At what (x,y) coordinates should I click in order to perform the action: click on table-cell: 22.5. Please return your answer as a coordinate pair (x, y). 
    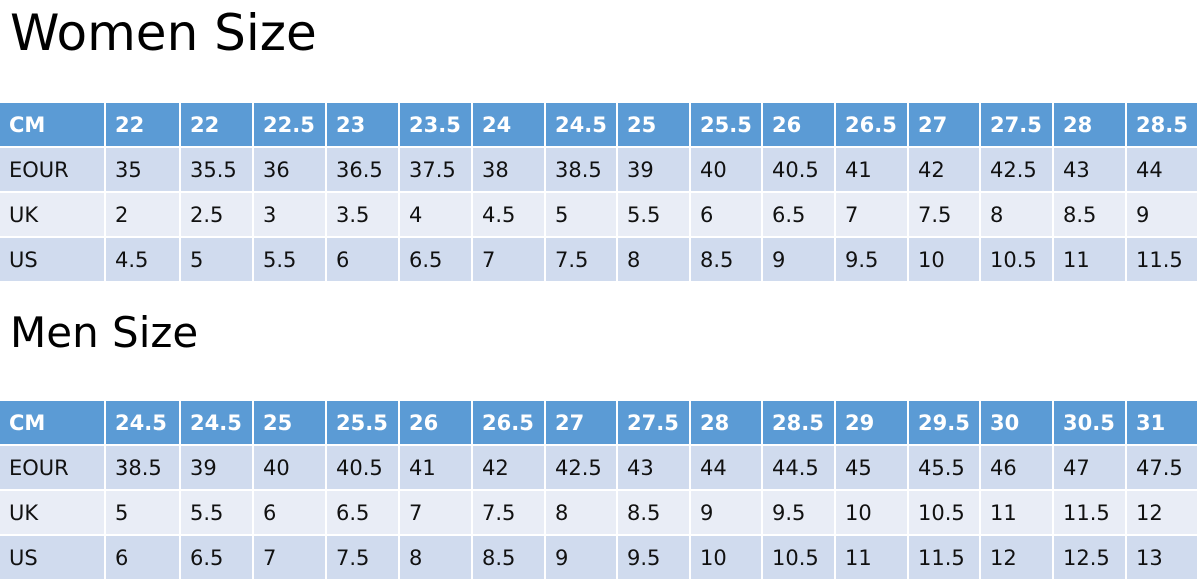
    Looking at the image, I should click on (289, 124).